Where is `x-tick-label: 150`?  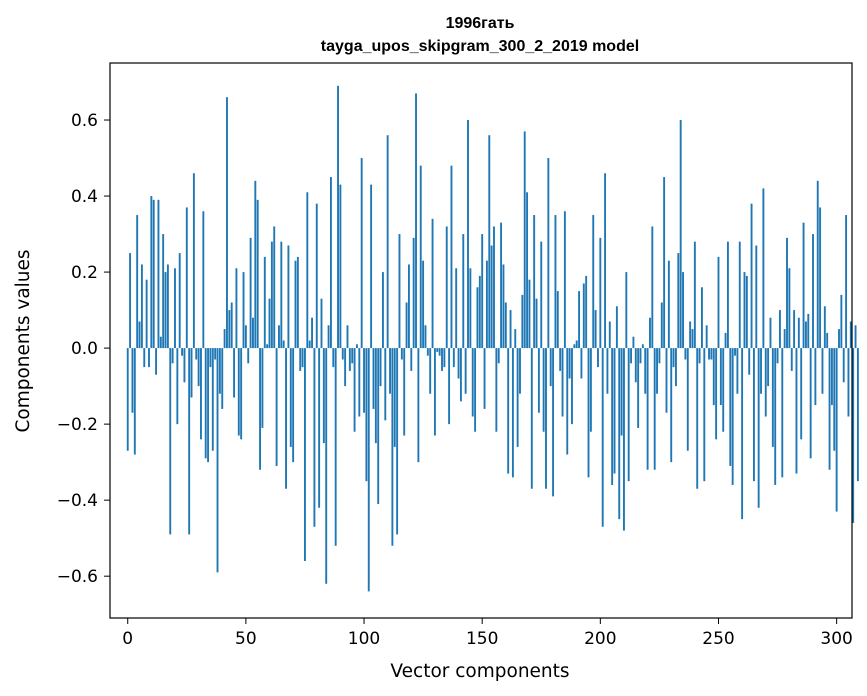 x-tick-label: 150 is located at coordinates (482, 639).